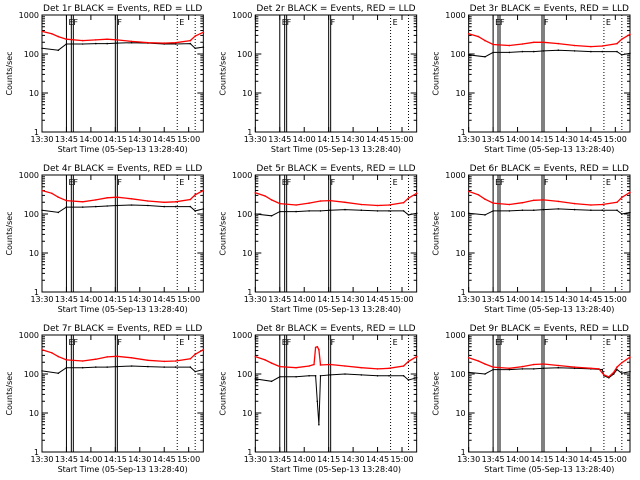  What do you see at coordinates (463, 452) in the screenshot?
I see `y-tick-label: 1` at bounding box center [463, 452].